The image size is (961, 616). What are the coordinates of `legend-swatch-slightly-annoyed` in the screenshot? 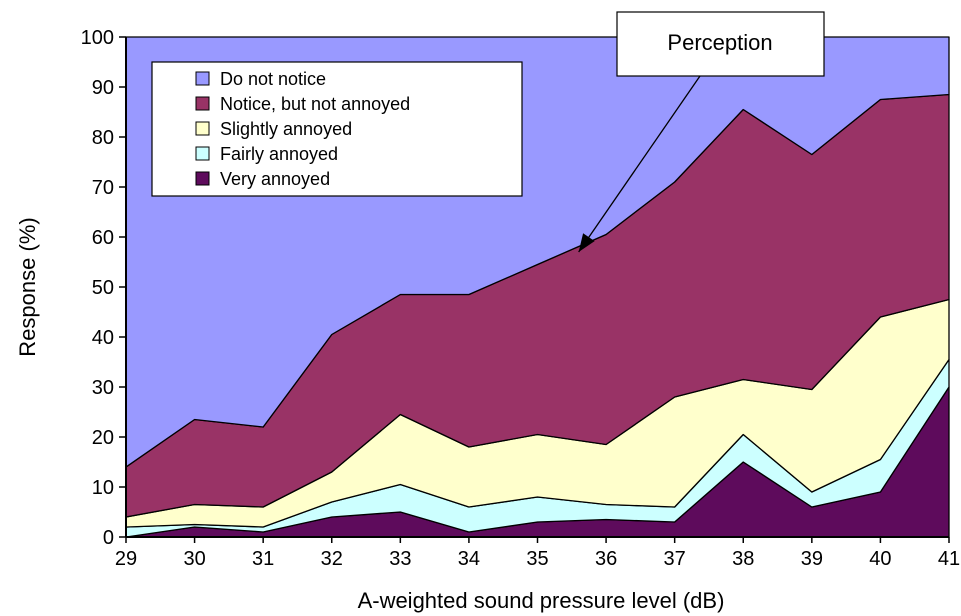 It's located at (202, 128).